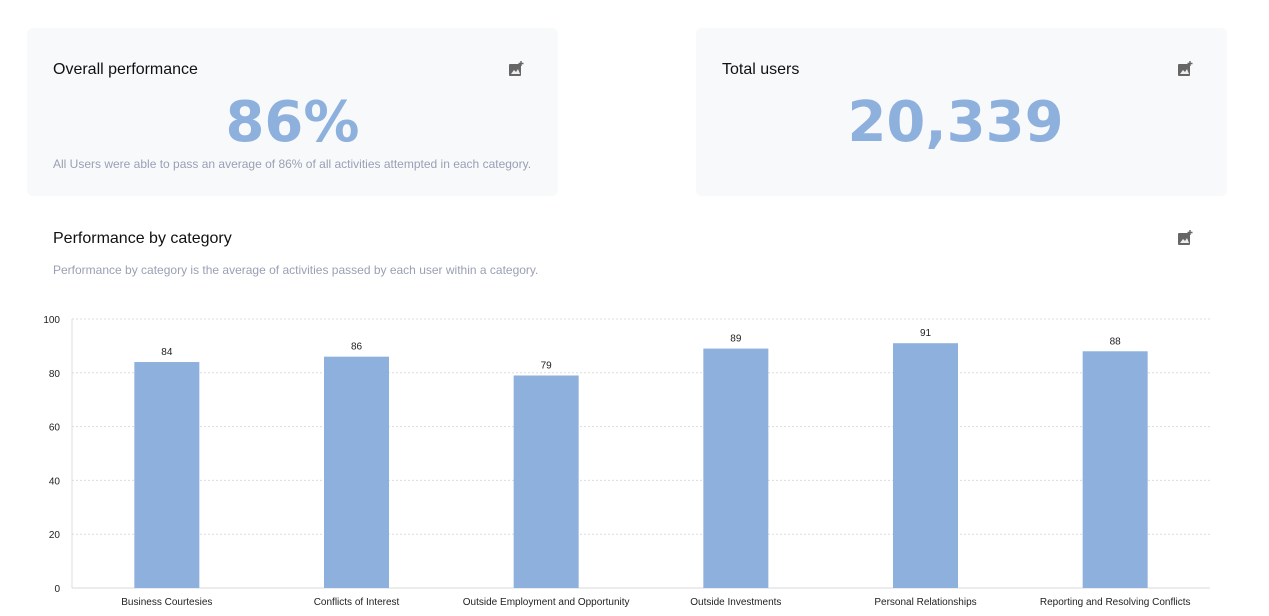  What do you see at coordinates (1115, 602) in the screenshot?
I see `x-category-label: Reporting and Resolving Conflicts` at bounding box center [1115, 602].